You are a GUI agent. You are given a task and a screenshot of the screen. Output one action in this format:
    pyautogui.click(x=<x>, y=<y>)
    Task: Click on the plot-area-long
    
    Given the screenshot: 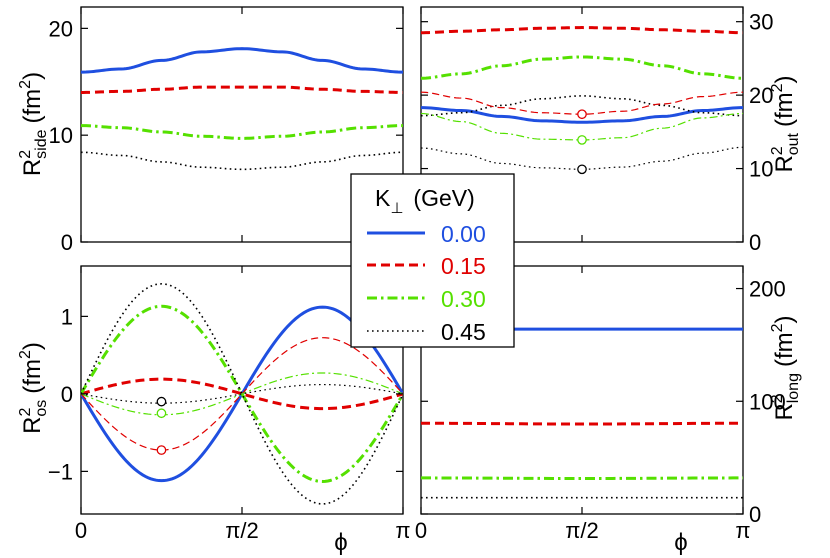 What is the action you would take?
    pyautogui.click(x=582, y=413)
    